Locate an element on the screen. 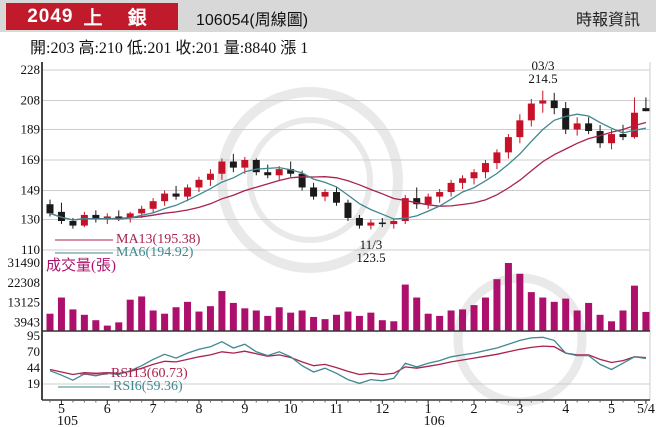 Image resolution: width=656 pixels, height=427 pixels. month-label: 7 is located at coordinates (153, 409).